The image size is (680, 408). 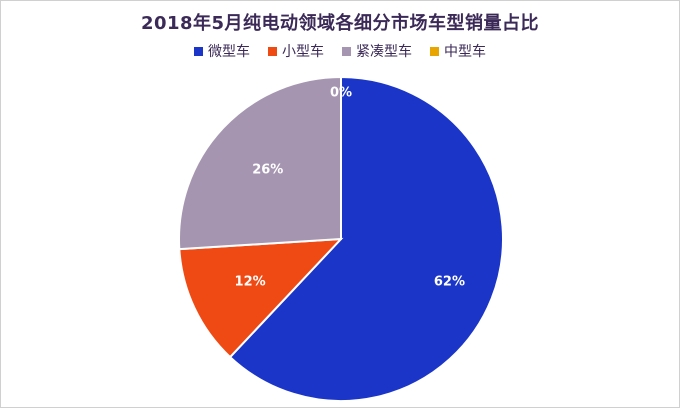 I want to click on pie-data-label-2: 26%, so click(x=267, y=170).